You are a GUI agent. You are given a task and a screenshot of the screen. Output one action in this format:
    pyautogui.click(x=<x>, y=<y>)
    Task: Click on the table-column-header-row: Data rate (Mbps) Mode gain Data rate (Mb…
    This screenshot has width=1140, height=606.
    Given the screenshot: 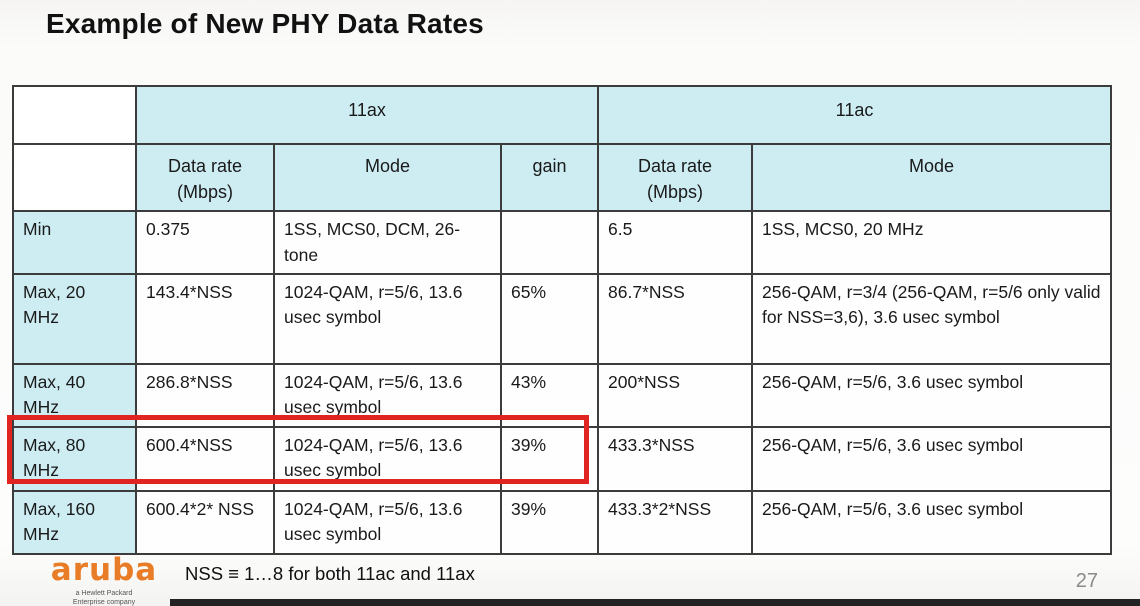 What is the action you would take?
    pyautogui.click(x=562, y=177)
    